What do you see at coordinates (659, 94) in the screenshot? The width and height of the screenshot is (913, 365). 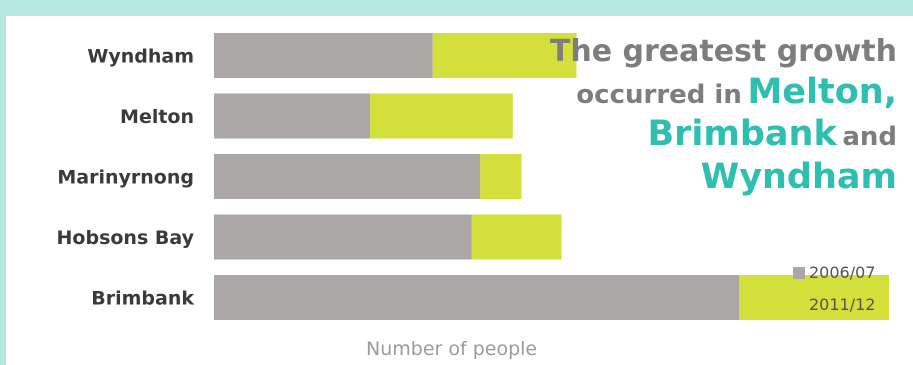 I see `headline-part2: occurred in` at bounding box center [659, 94].